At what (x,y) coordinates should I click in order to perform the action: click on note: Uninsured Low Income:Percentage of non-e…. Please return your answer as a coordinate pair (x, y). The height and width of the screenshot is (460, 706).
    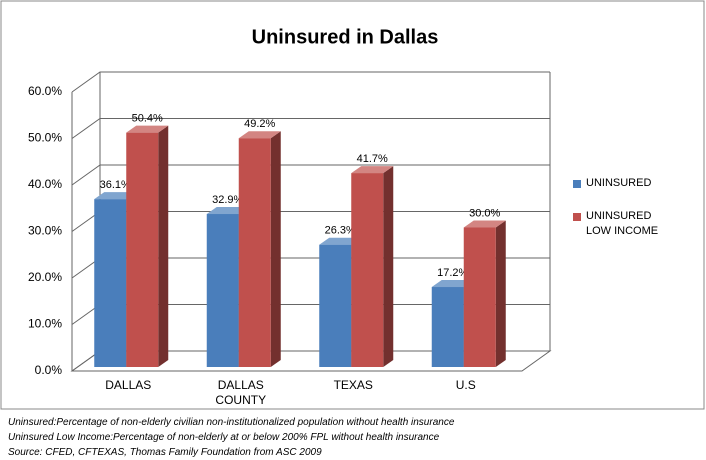
    Looking at the image, I should click on (224, 437).